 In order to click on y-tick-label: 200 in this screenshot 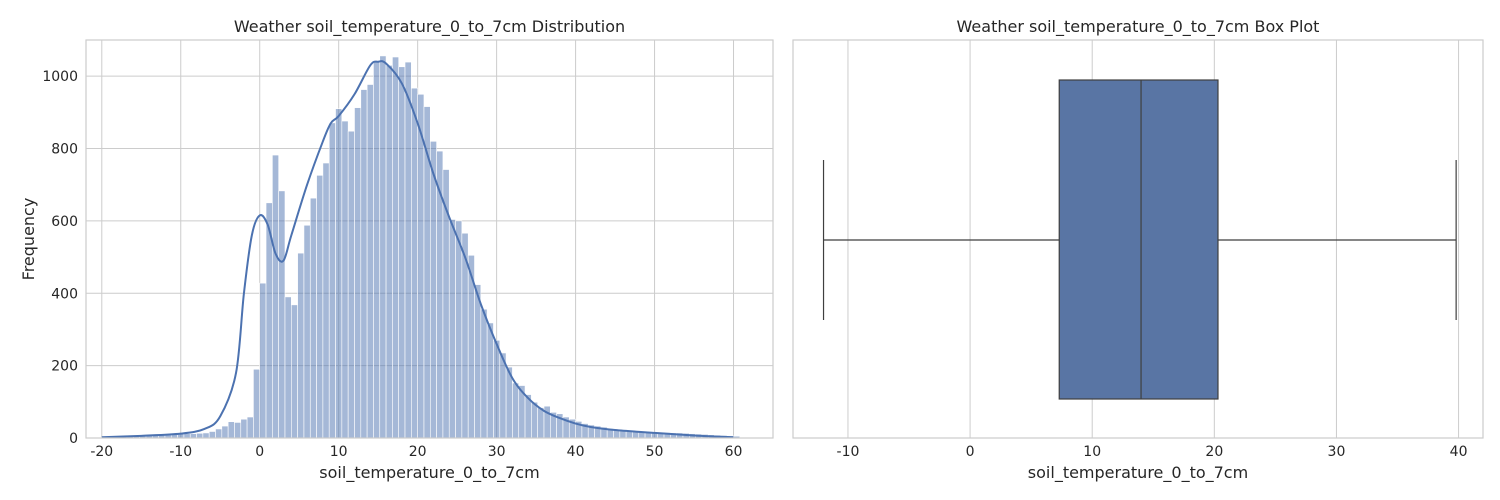, I will do `click(64, 367)`.